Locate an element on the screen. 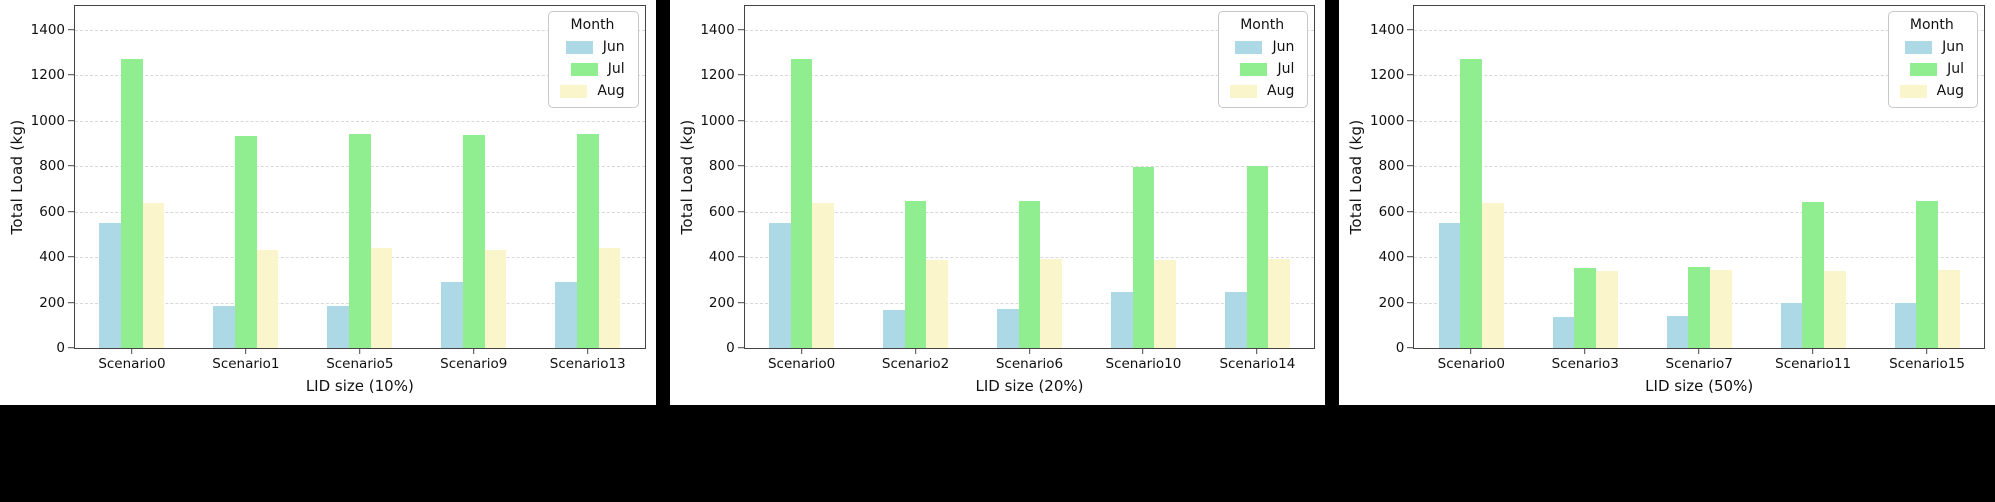 The width and height of the screenshot is (1995, 502). bar-jun-scenario11 is located at coordinates (1791, 325).